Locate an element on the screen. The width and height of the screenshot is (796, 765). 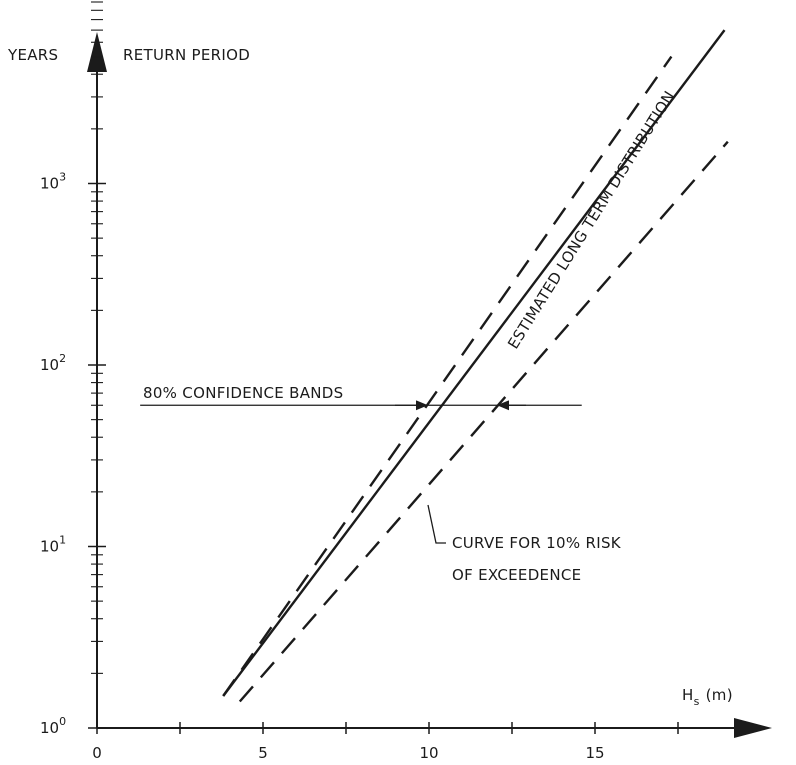
estimated-distribution-label: ESTIMATED LONG TERM DISTRIBUTION is located at coordinates (591, 220).